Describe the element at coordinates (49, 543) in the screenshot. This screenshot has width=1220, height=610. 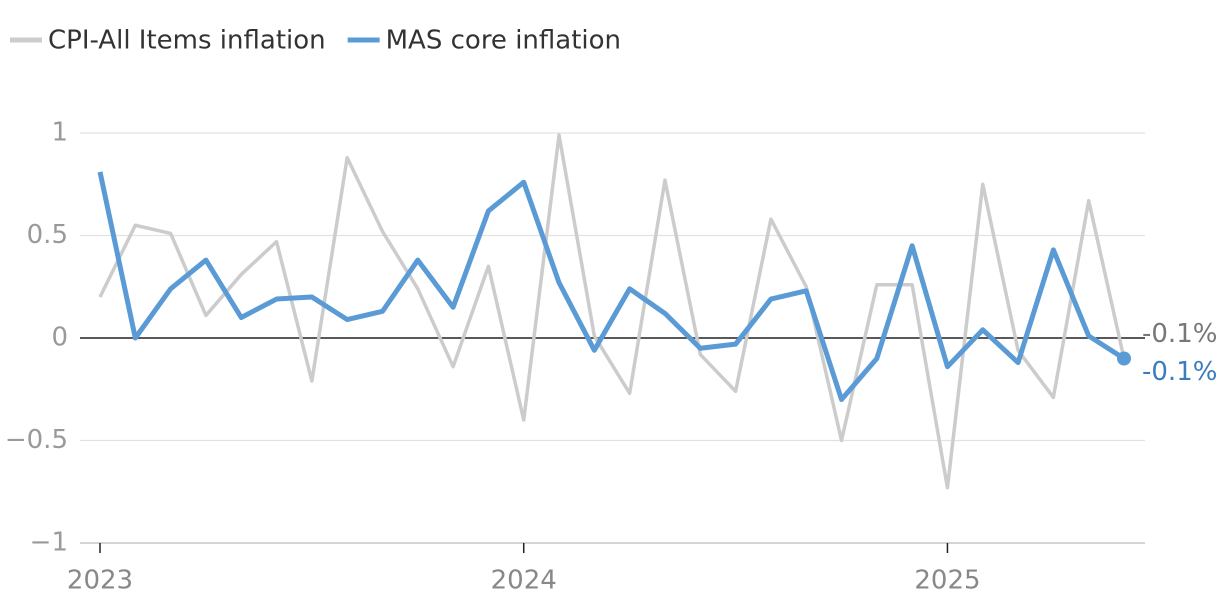
I see `y-tick-label: −1` at that location.